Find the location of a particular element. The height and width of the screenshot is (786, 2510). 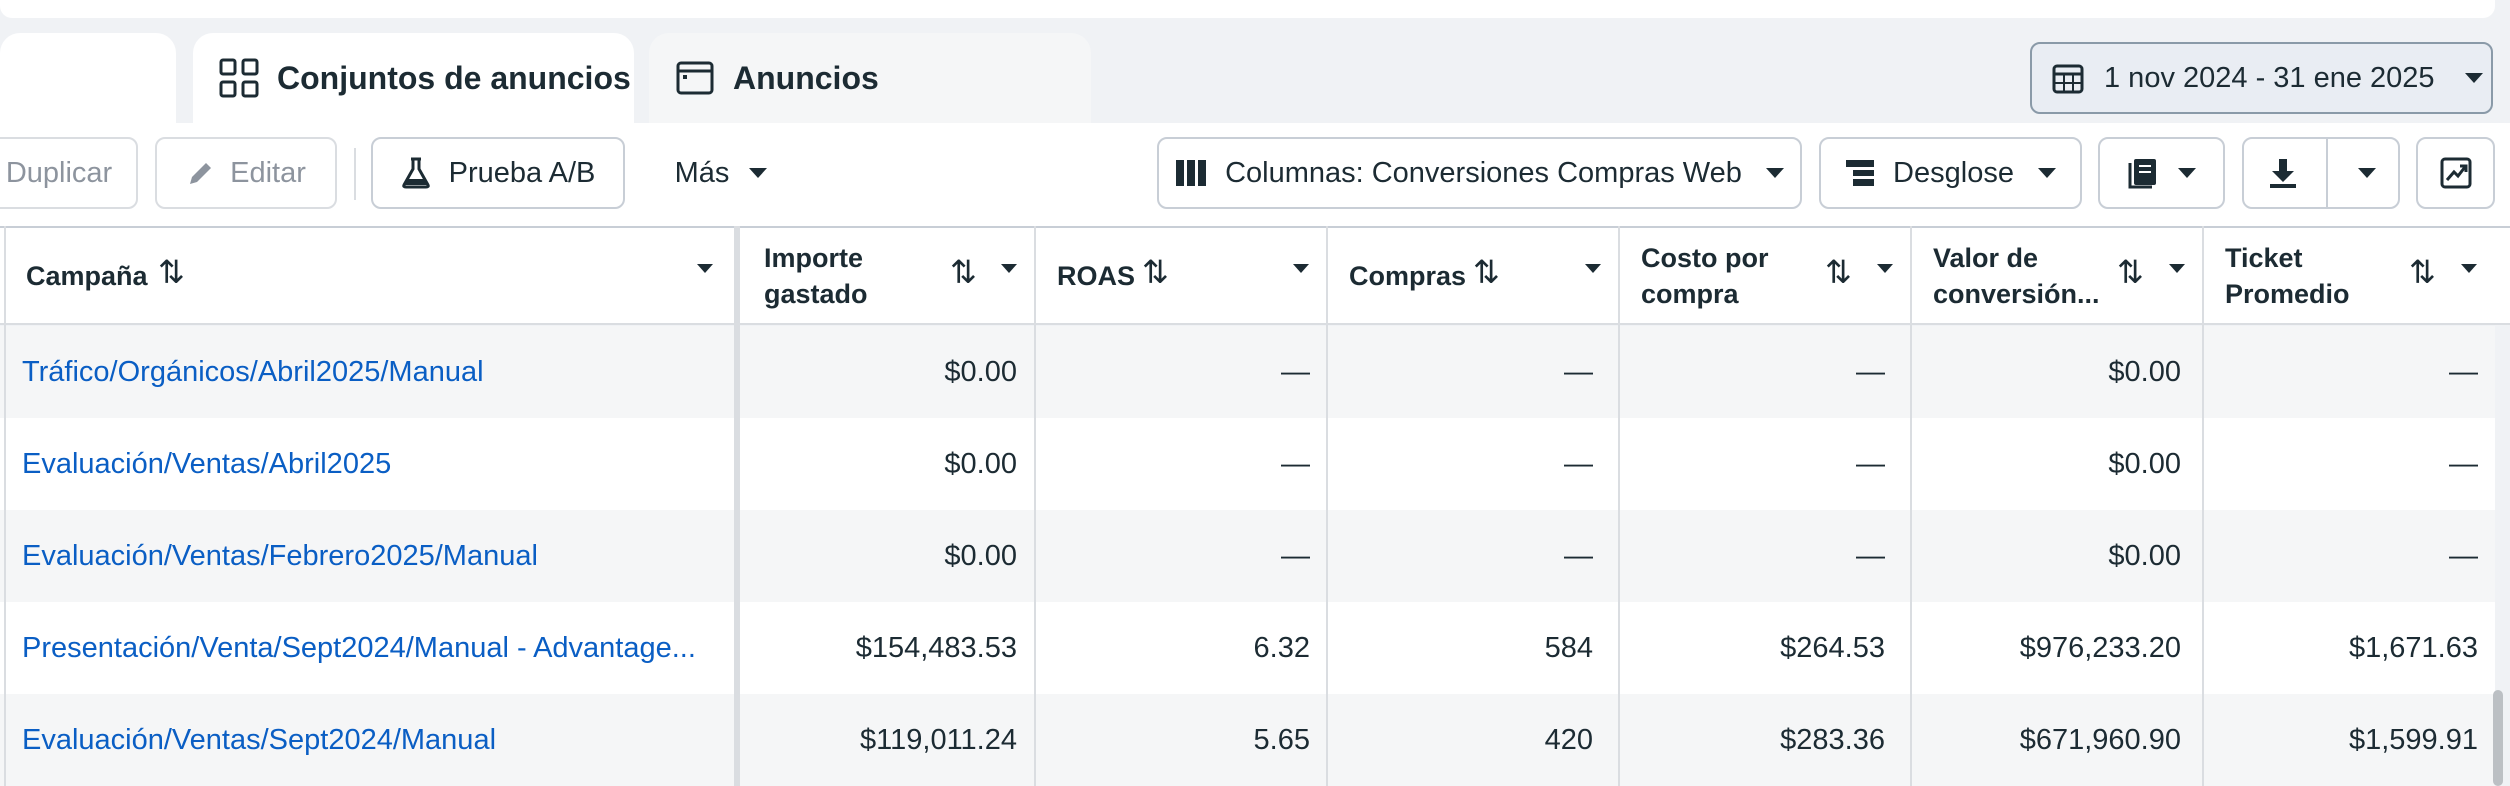

tab-campaigns is located at coordinates (88, 78).